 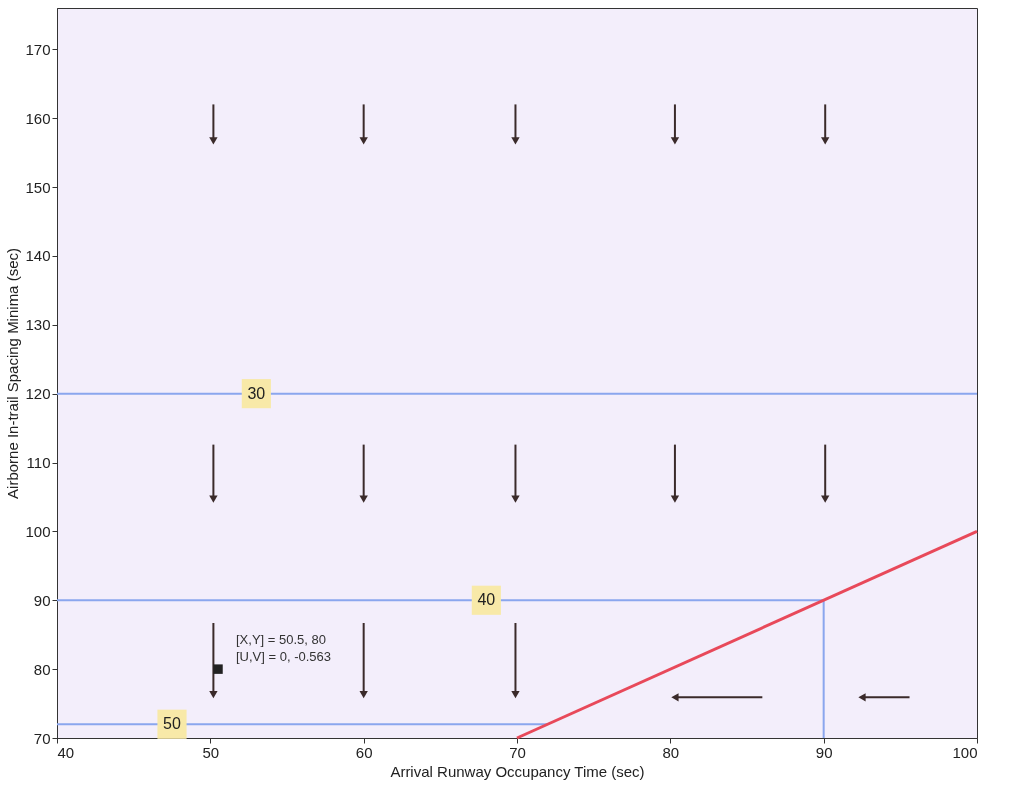 I want to click on y-tick-label: 170, so click(x=38, y=49).